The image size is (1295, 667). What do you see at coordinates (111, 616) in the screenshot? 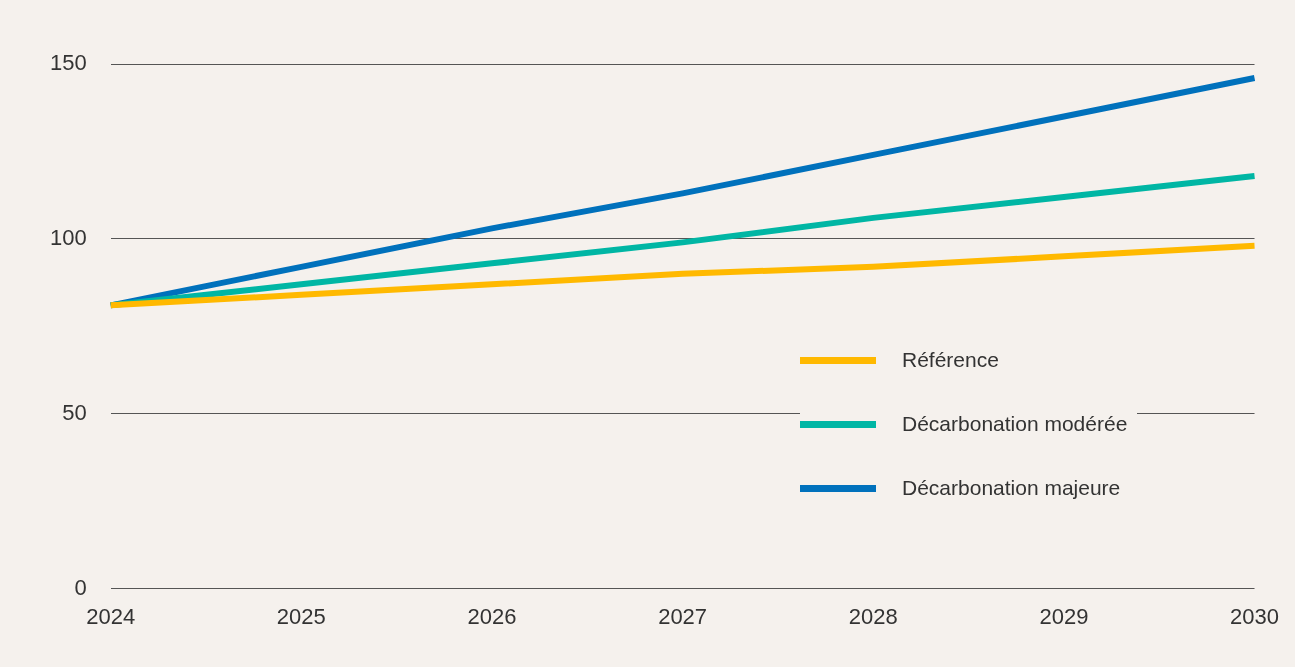
I see `x-tick-label: 2024` at bounding box center [111, 616].